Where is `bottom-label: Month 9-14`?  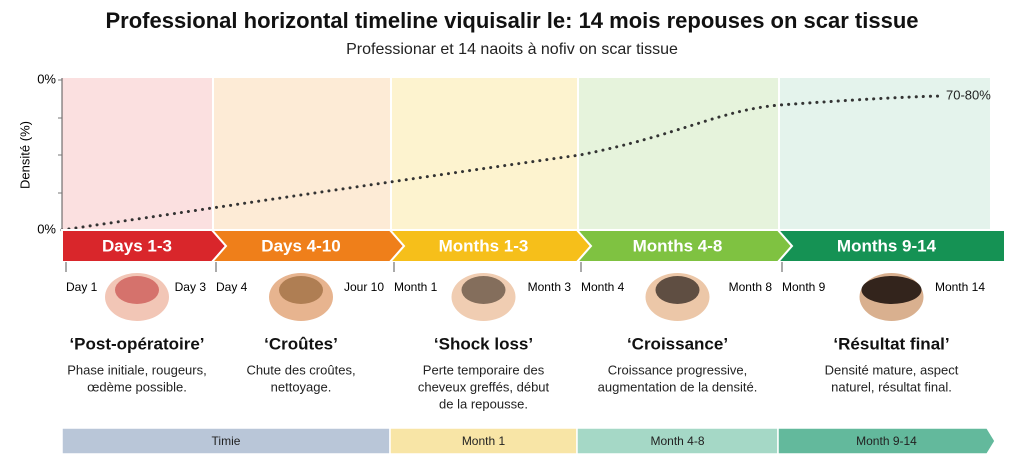 bottom-label: Month 9-14 is located at coordinates (886, 441).